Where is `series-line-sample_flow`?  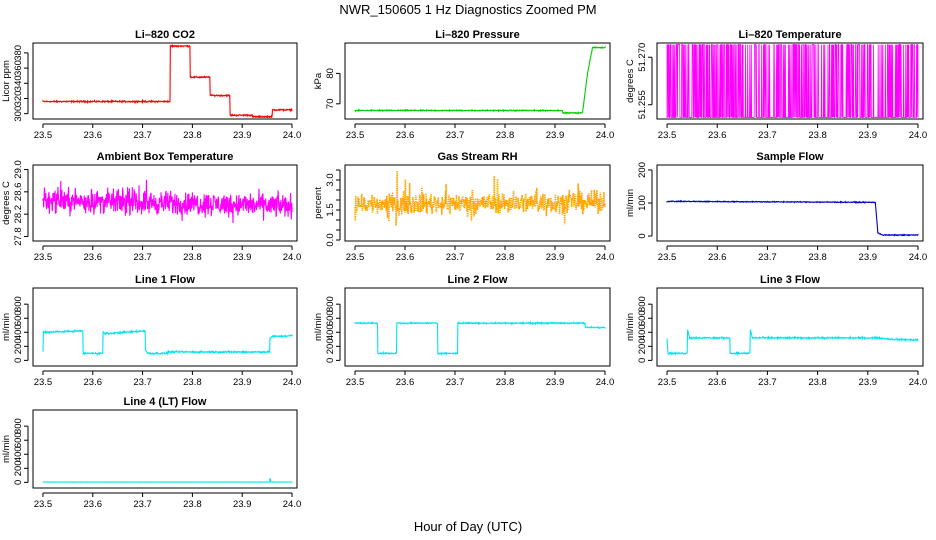
series-line-sample_flow is located at coordinates (792, 218).